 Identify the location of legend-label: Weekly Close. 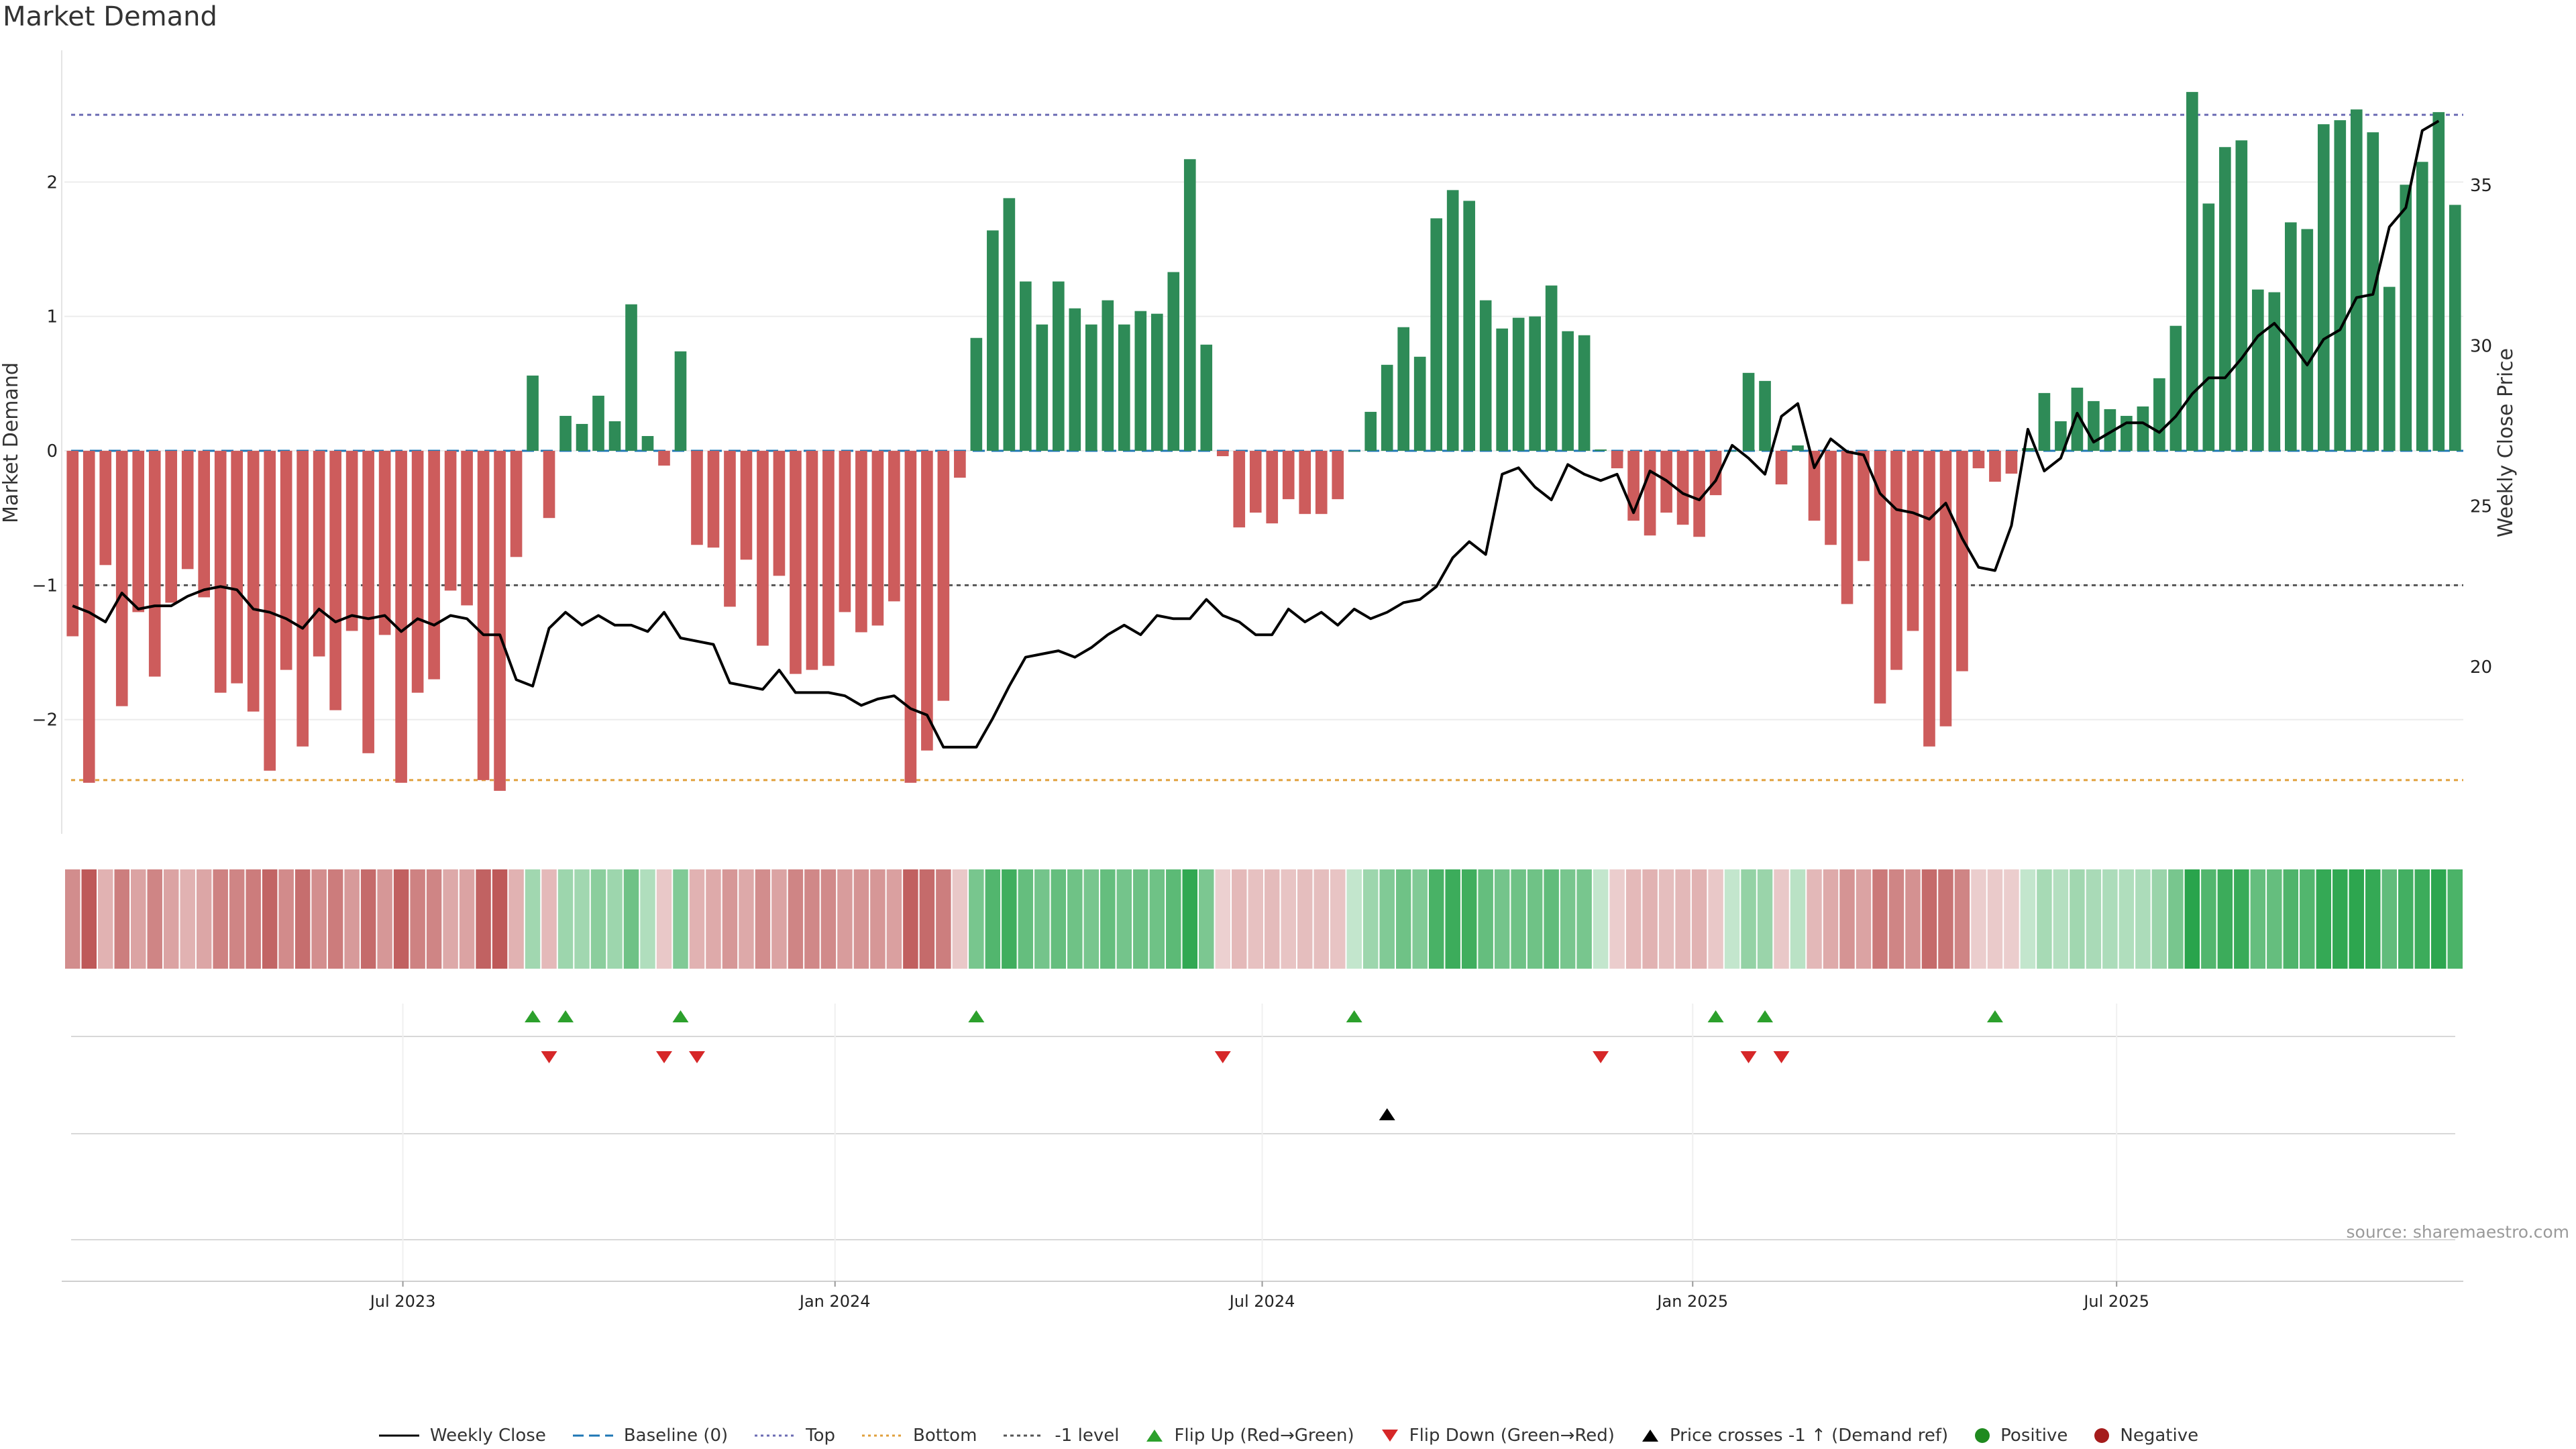
(487, 1436).